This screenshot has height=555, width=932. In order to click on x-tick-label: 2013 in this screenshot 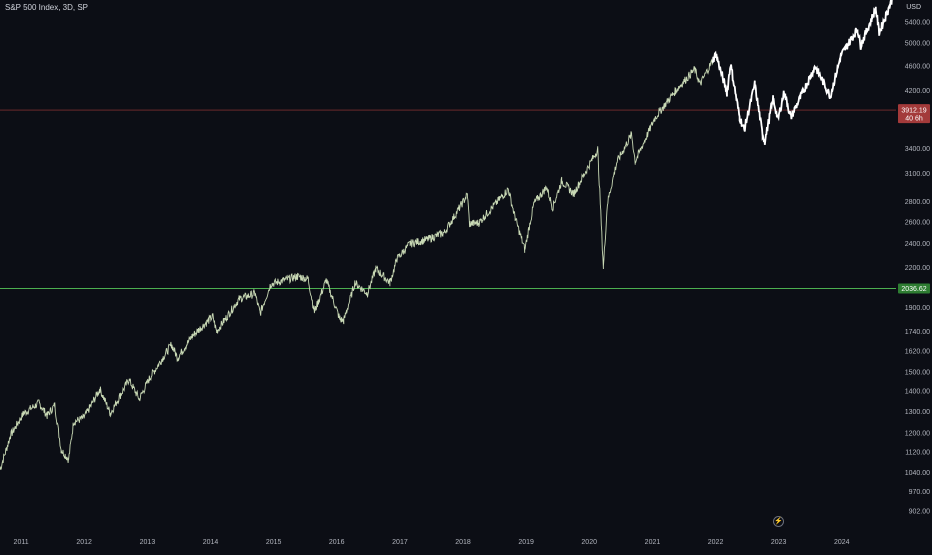, I will do `click(148, 542)`.